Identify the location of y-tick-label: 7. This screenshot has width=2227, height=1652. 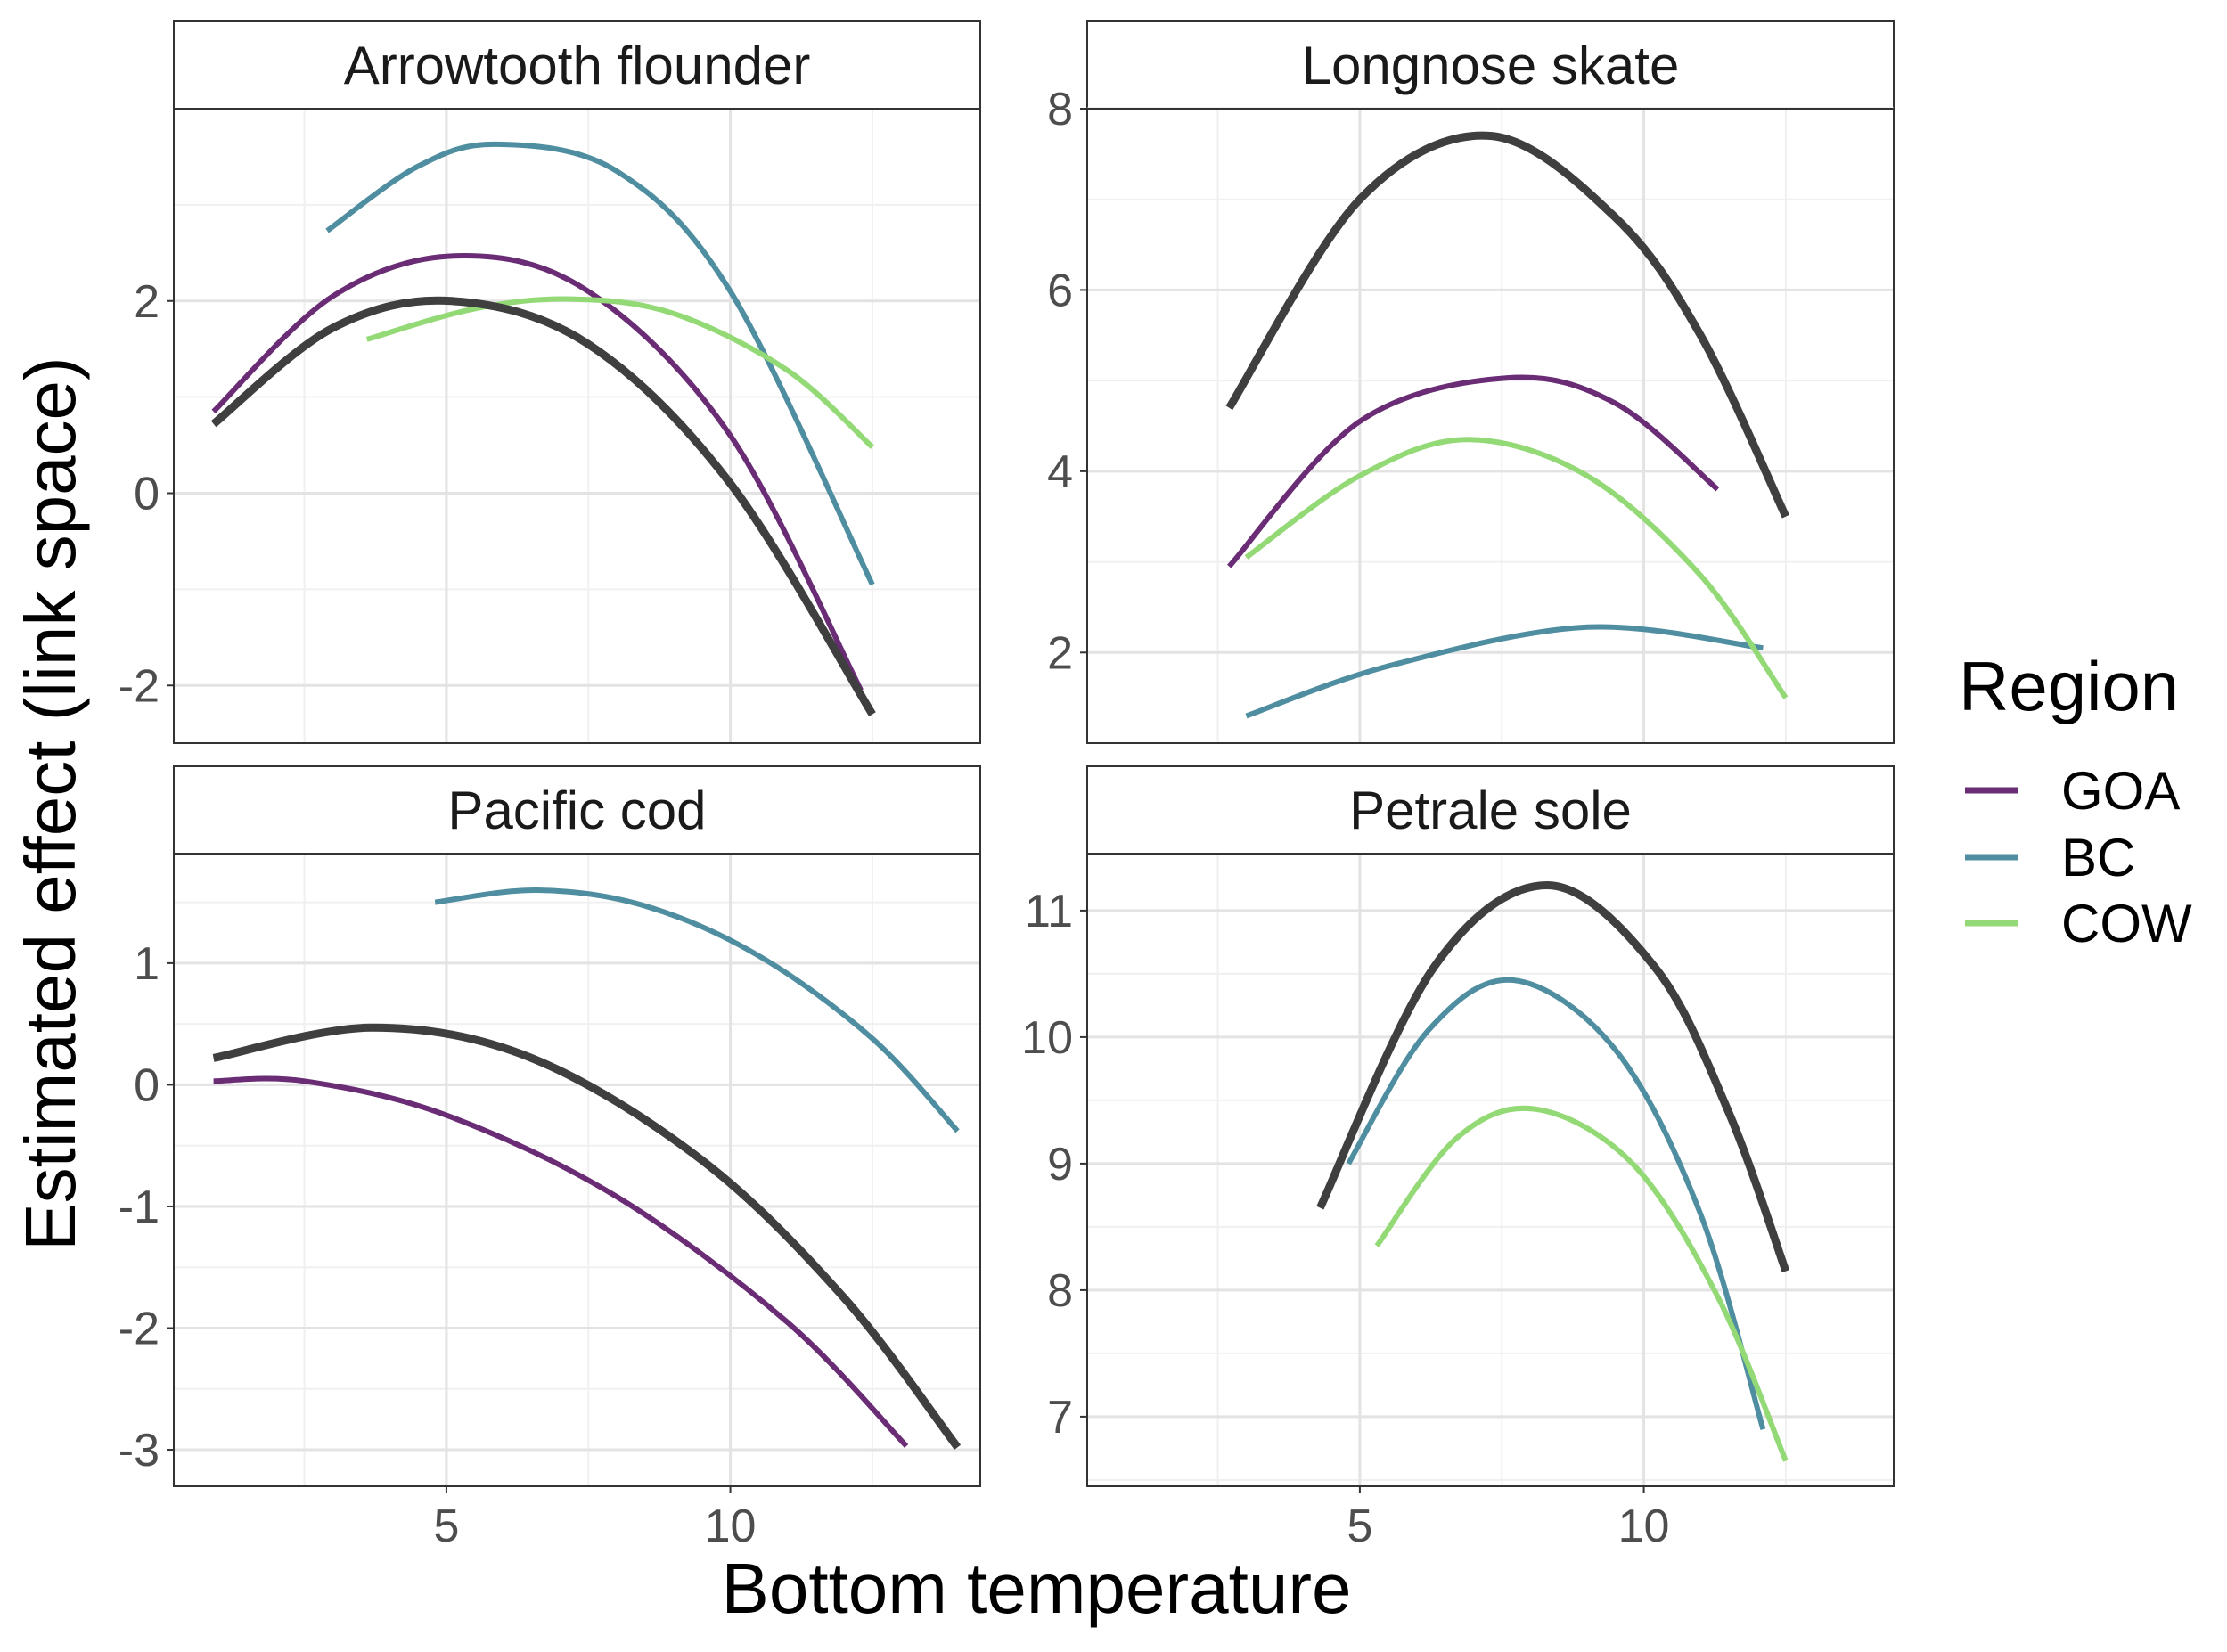
(1060, 1418).